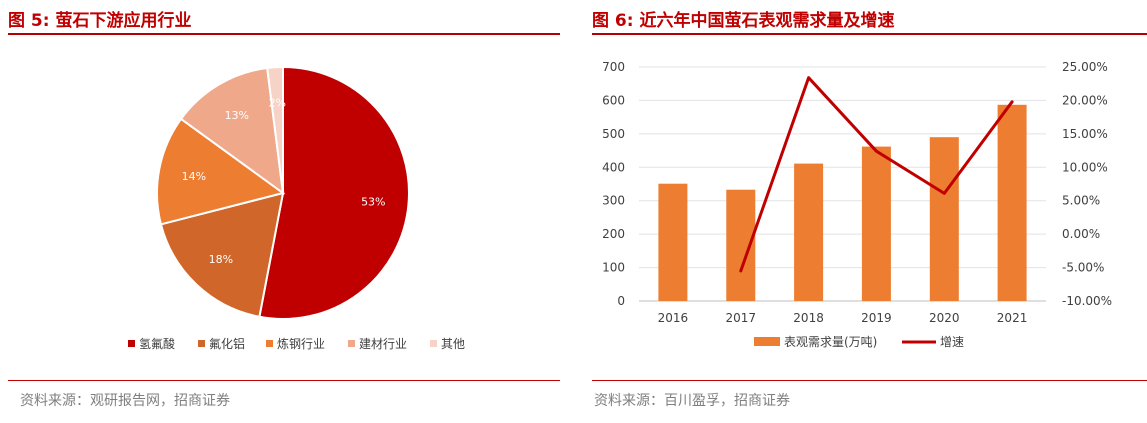 Image resolution: width=1147 pixels, height=423 pixels. I want to click on legend-label: 增速, so click(952, 342).